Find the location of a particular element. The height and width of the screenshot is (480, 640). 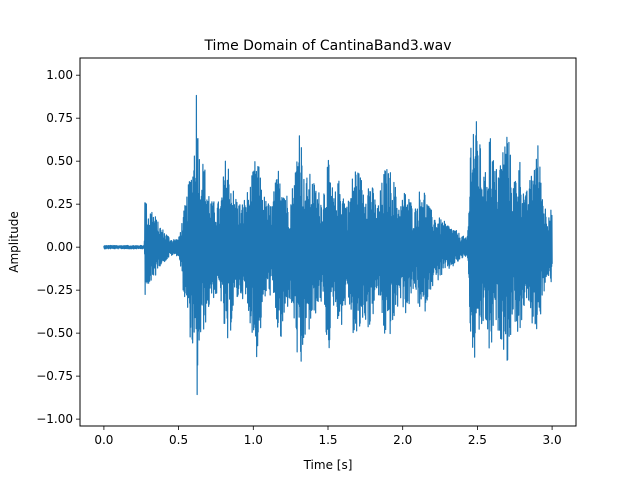

chart-title: Time Domain of CantinaBand3.wav is located at coordinates (327, 46).